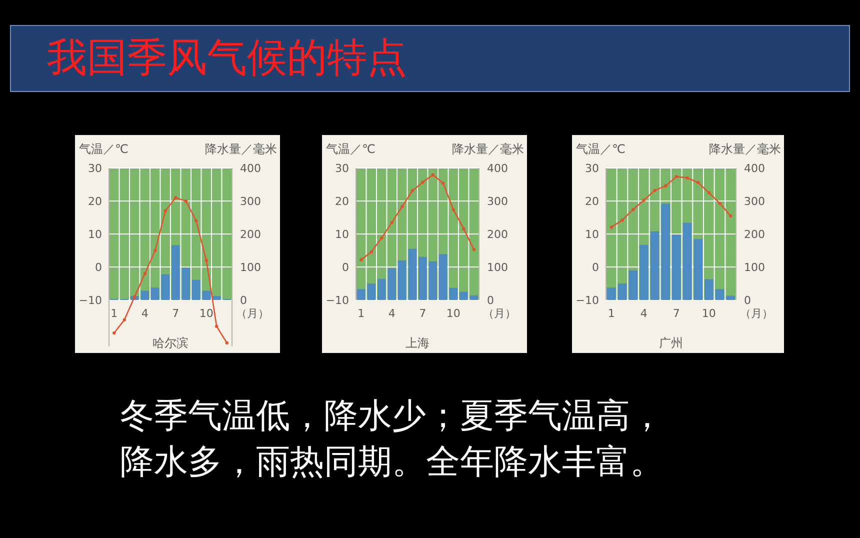 The image size is (860, 538). Describe the element at coordinates (671, 201) in the screenshot. I see `line-series` at that location.